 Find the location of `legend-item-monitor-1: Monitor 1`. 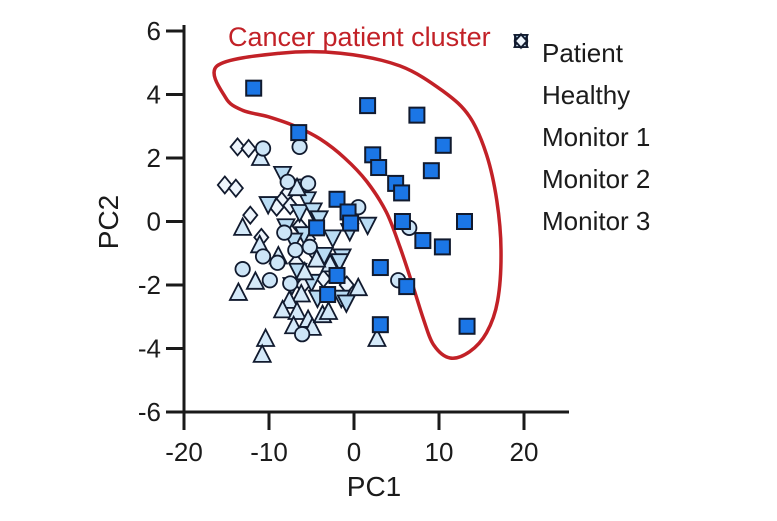

legend-item-monitor-1: Monitor 1 is located at coordinates (578, 95).